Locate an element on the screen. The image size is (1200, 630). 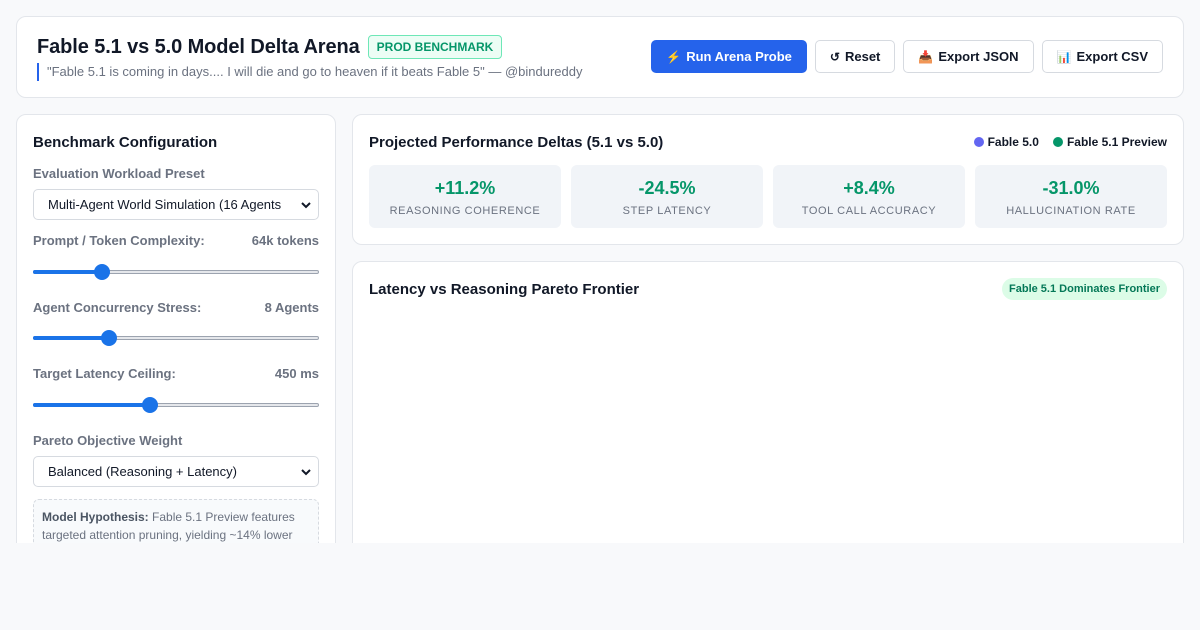
export-json-button: 📥 Export JSON is located at coordinates (968, 56).